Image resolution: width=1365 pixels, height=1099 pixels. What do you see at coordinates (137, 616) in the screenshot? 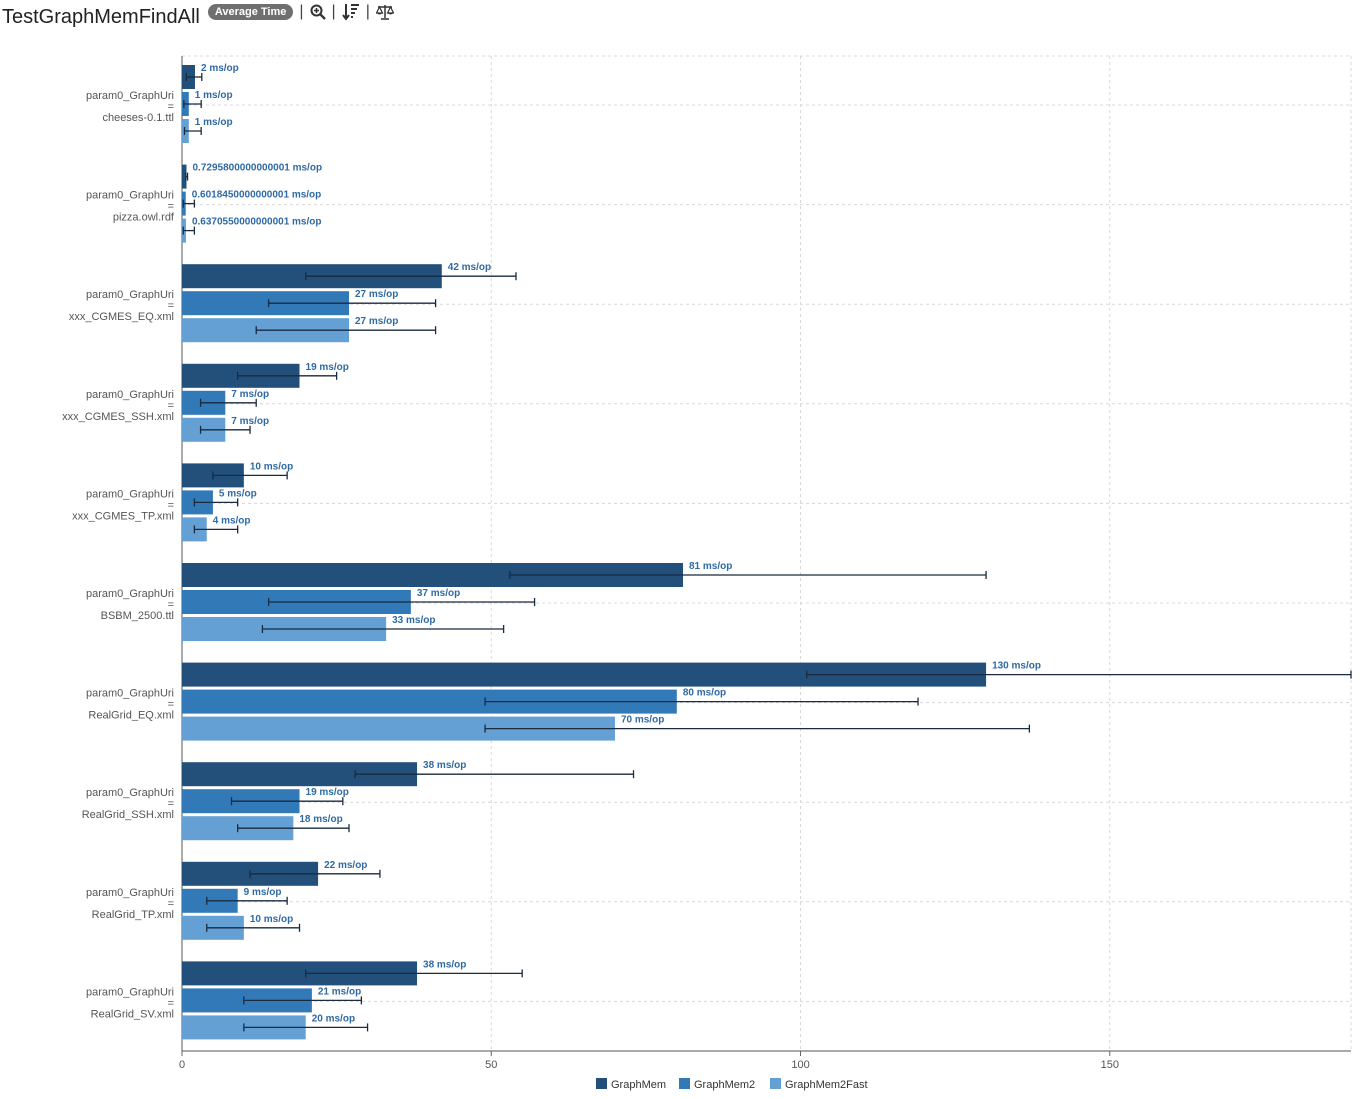
I see `category-value-label: BSBM_2500.ttl` at bounding box center [137, 616].